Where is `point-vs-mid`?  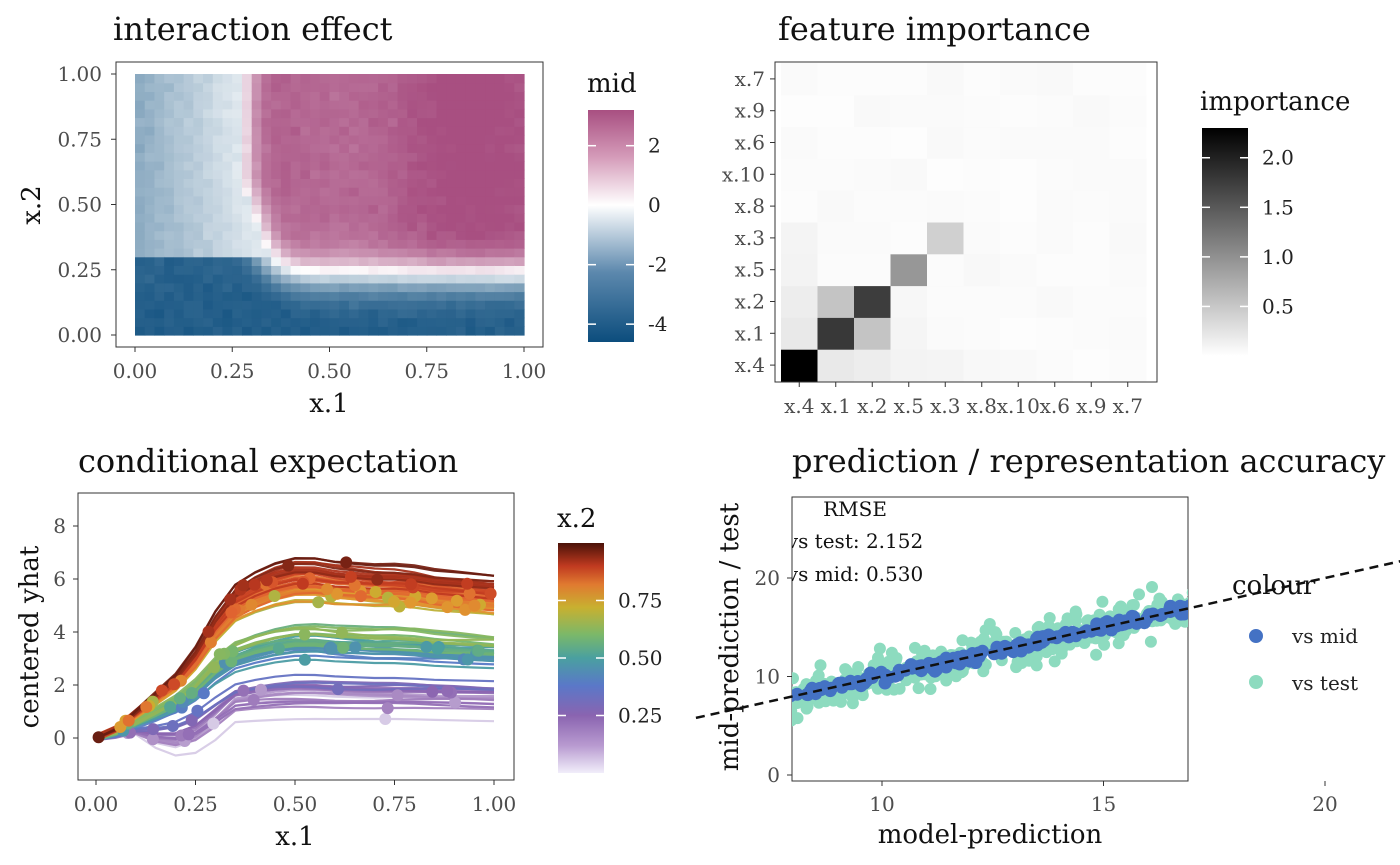
point-vs-mid is located at coordinates (1125, 621).